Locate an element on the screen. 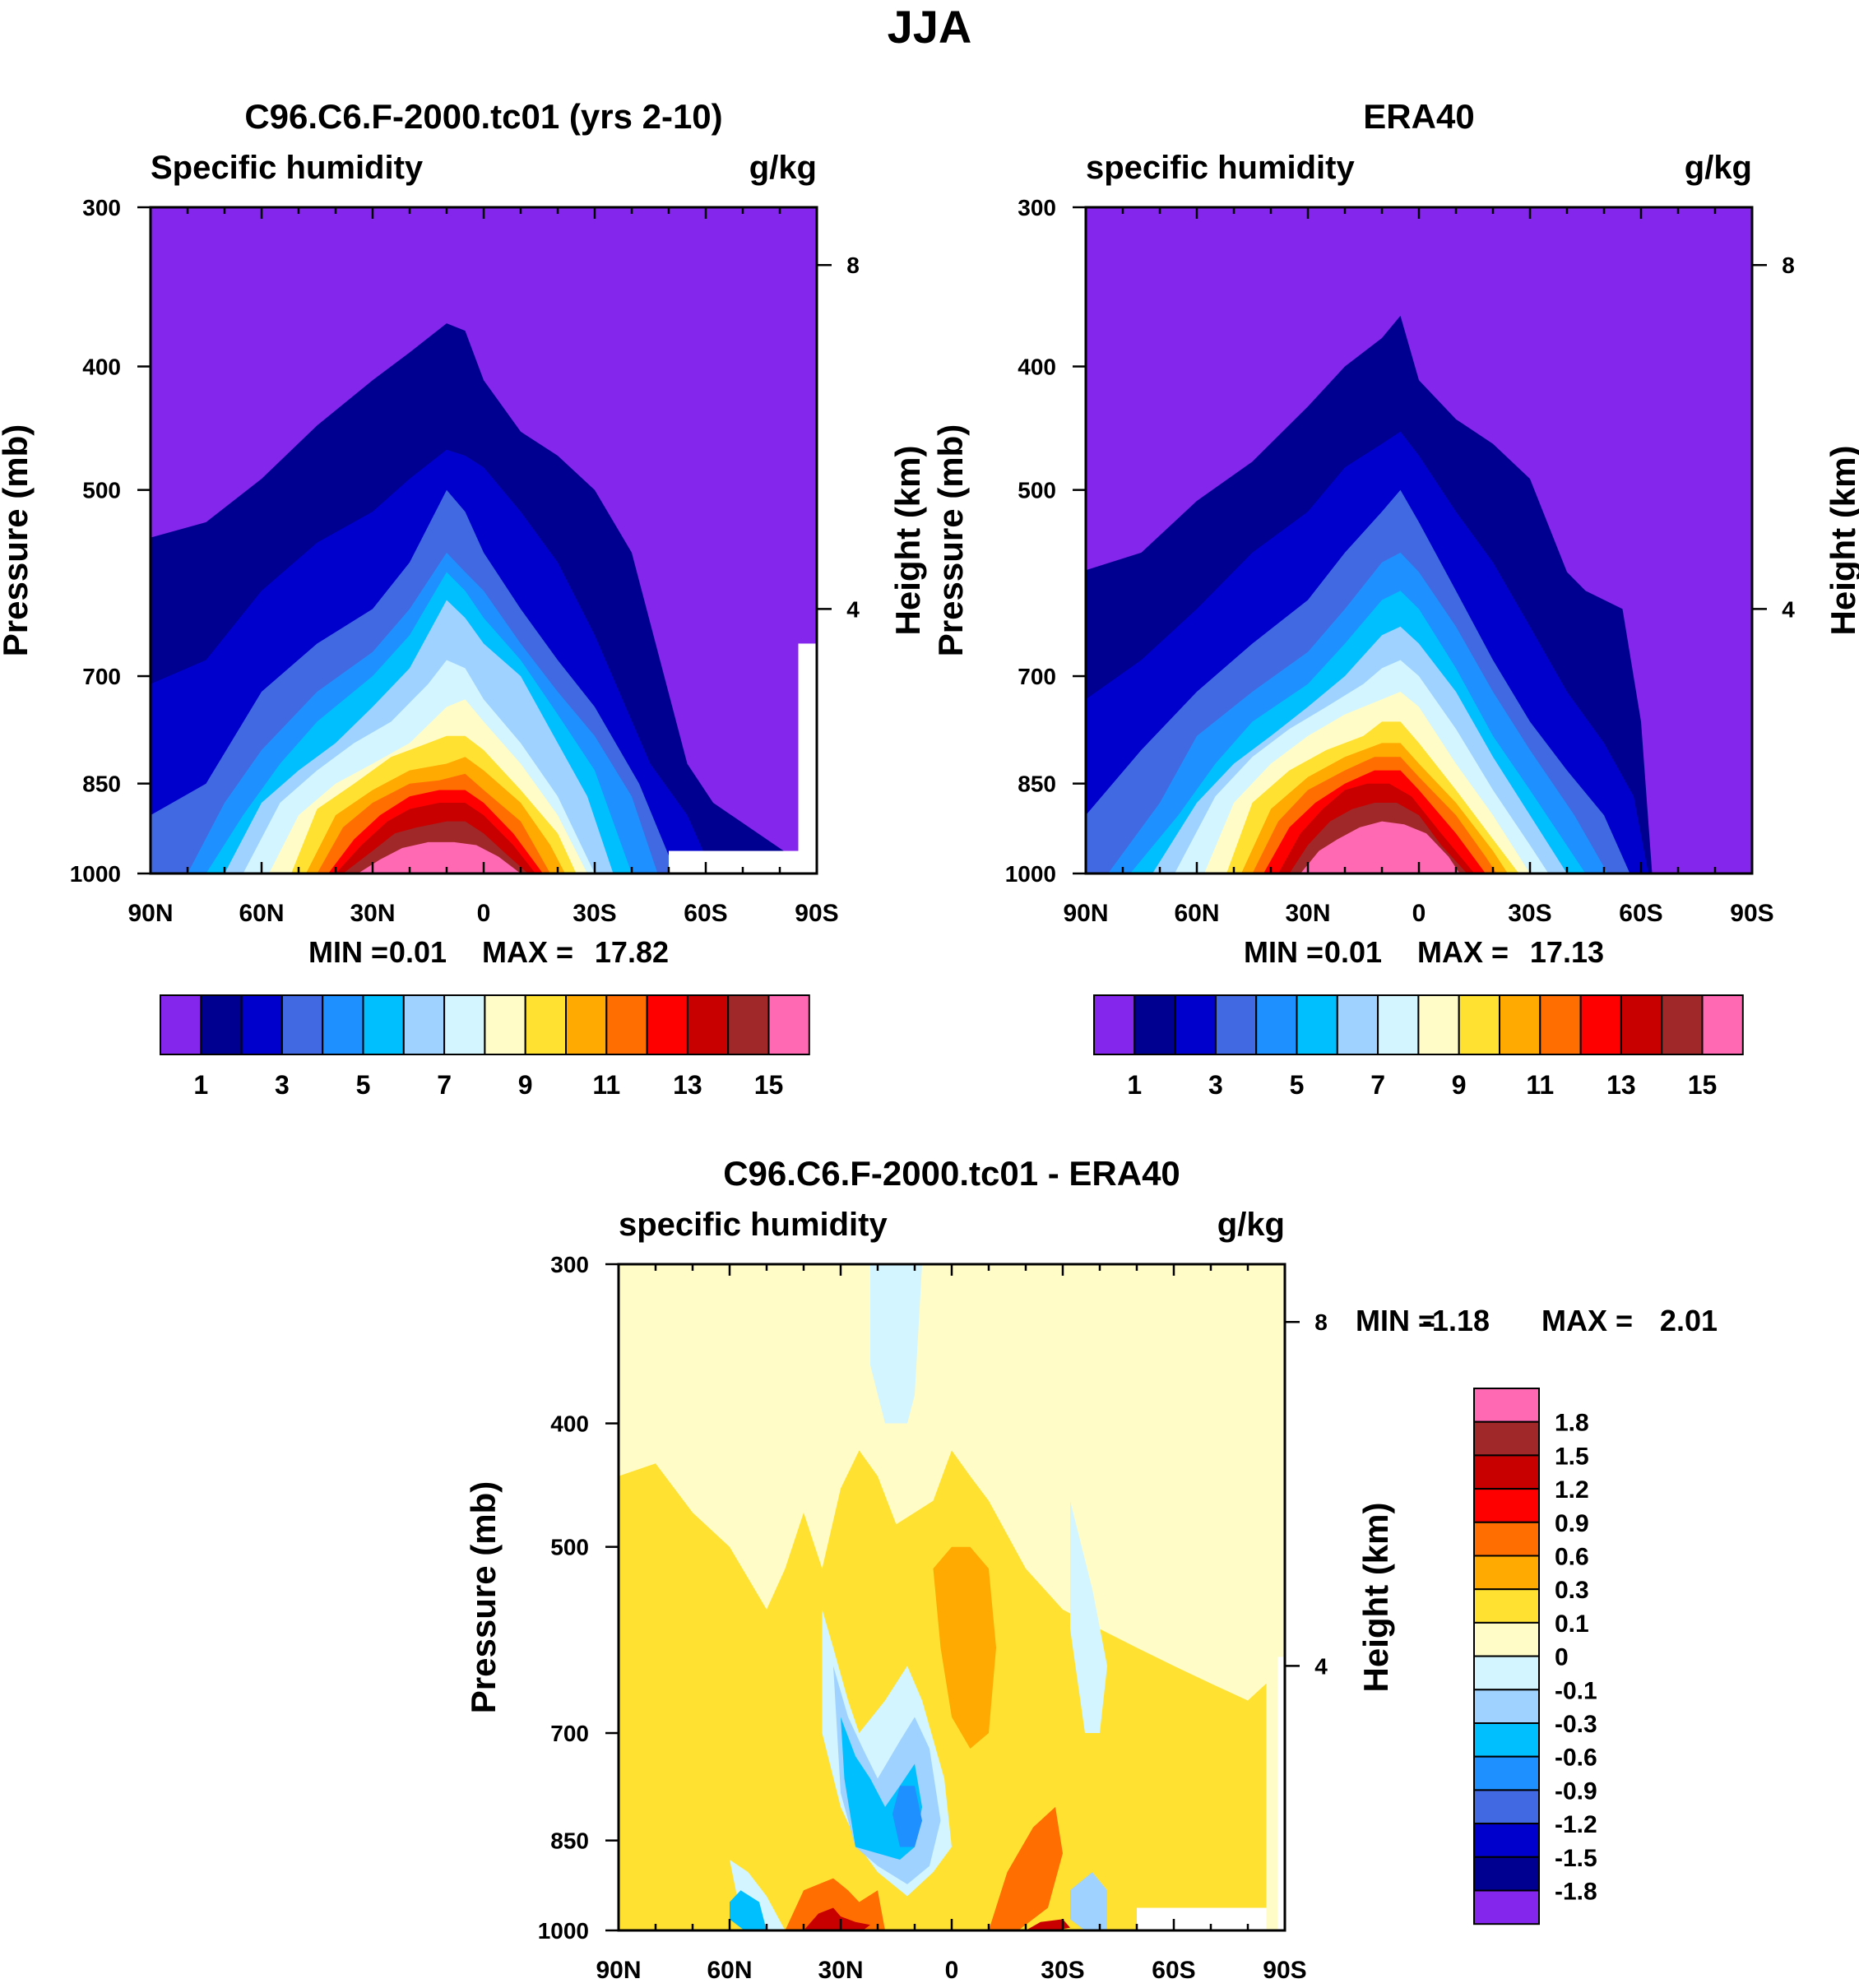 The height and width of the screenshot is (1988, 1859). colorbar-label: -0.1 is located at coordinates (1576, 1691).